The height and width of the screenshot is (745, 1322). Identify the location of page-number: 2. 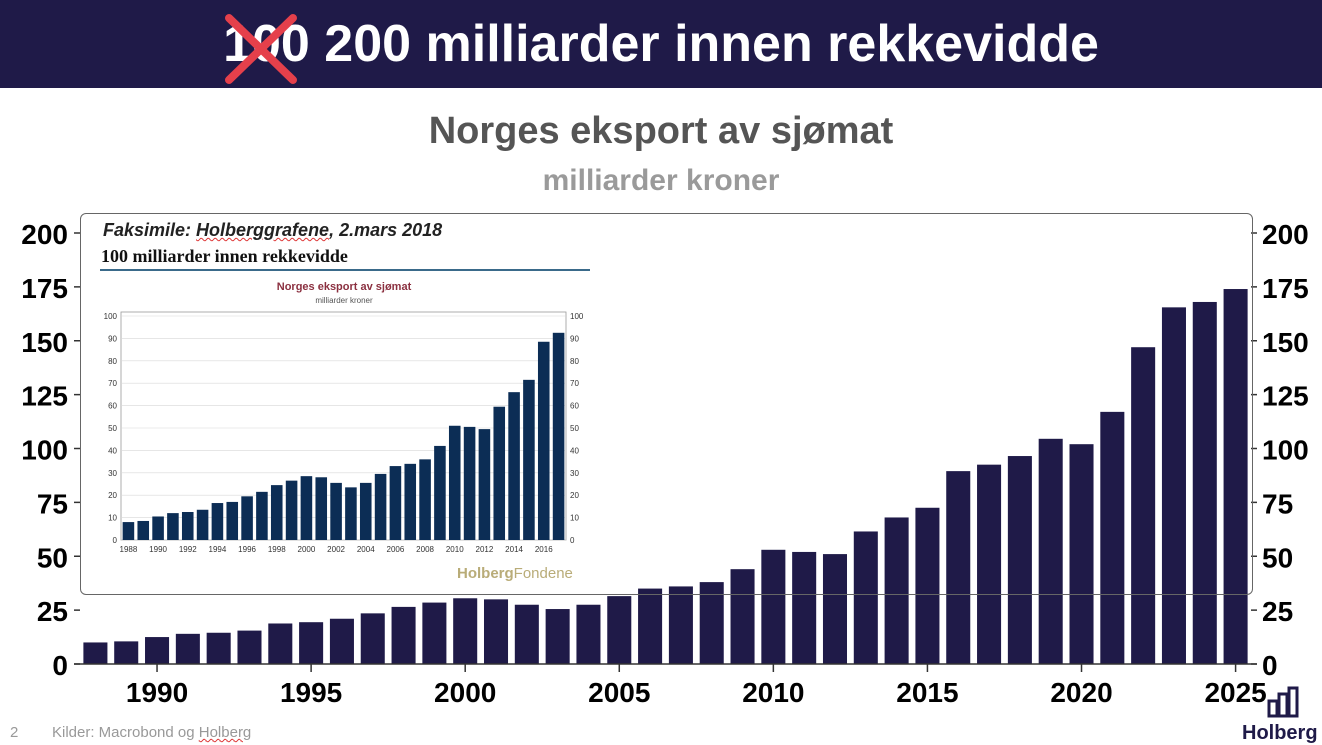
(14, 732).